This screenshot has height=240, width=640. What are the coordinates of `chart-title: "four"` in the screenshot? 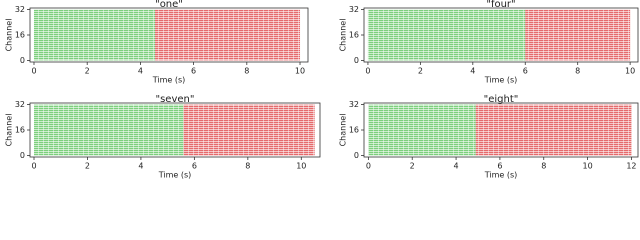 It's located at (500, 5).